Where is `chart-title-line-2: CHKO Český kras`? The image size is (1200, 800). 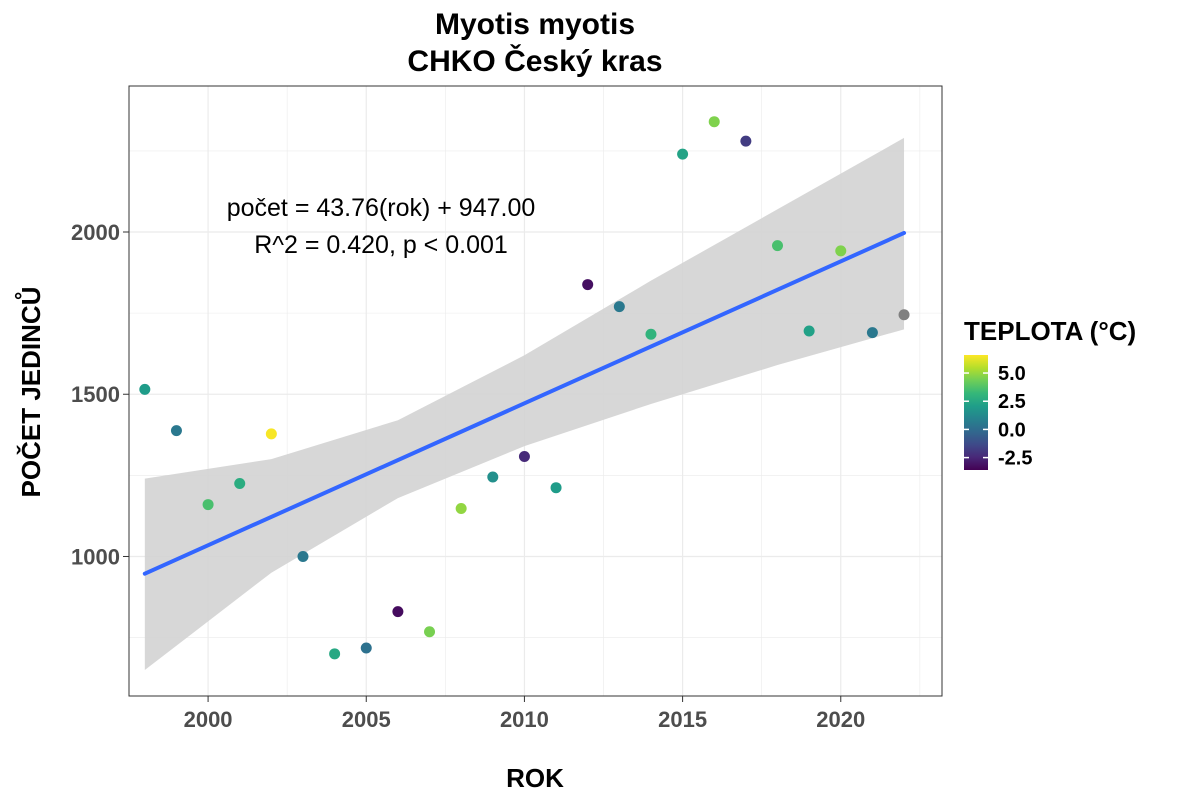
chart-title-line-2: CHKO Český kras is located at coordinates (534, 61).